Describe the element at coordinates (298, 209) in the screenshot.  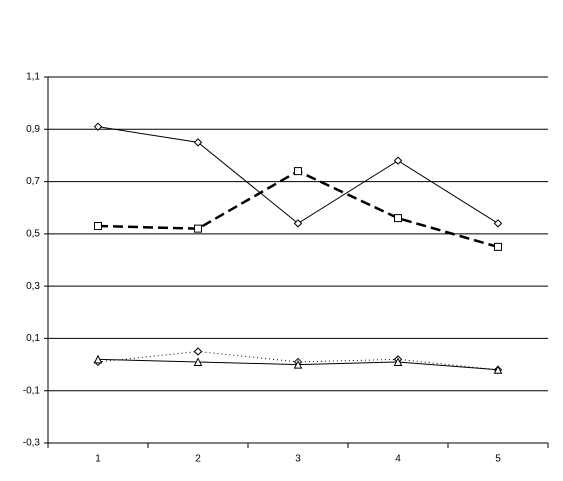
I see `series-line` at that location.